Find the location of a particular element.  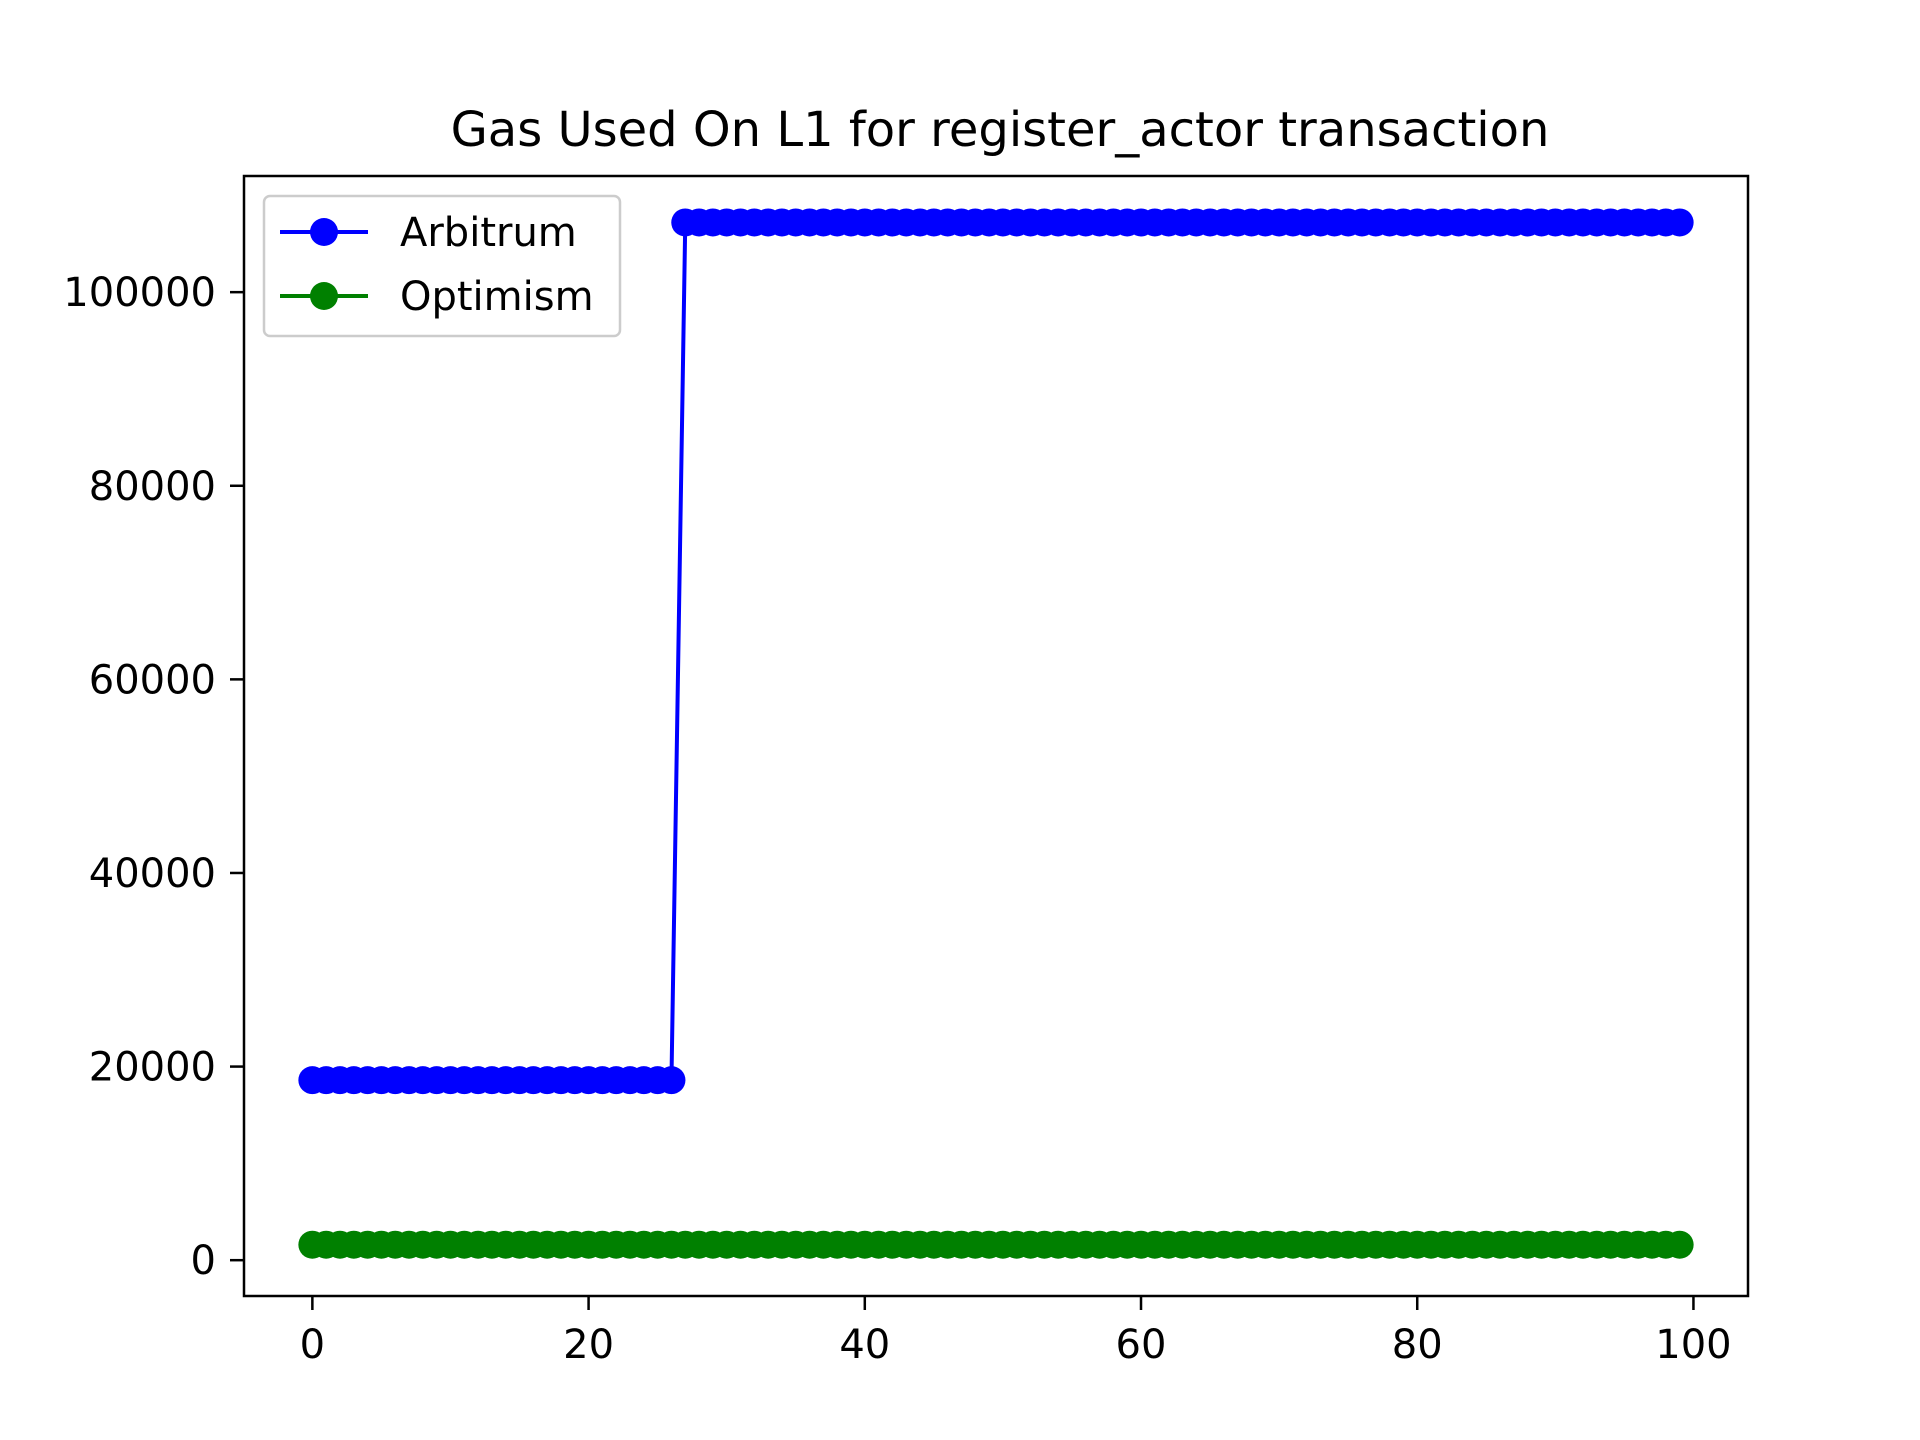

y-tick-label-80000: 80000 is located at coordinates (152, 487).